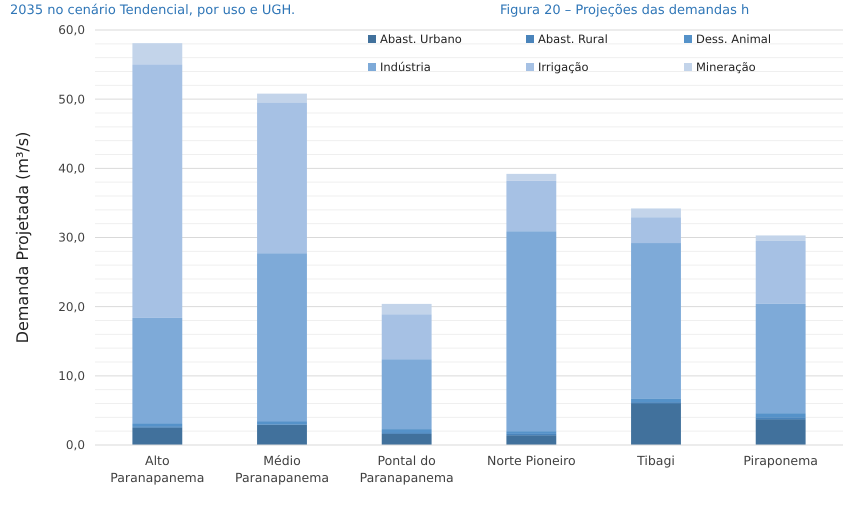 This screenshot has width=853, height=505. What do you see at coordinates (71, 307) in the screenshot?
I see `y-tick-label: 20,0` at bounding box center [71, 307].